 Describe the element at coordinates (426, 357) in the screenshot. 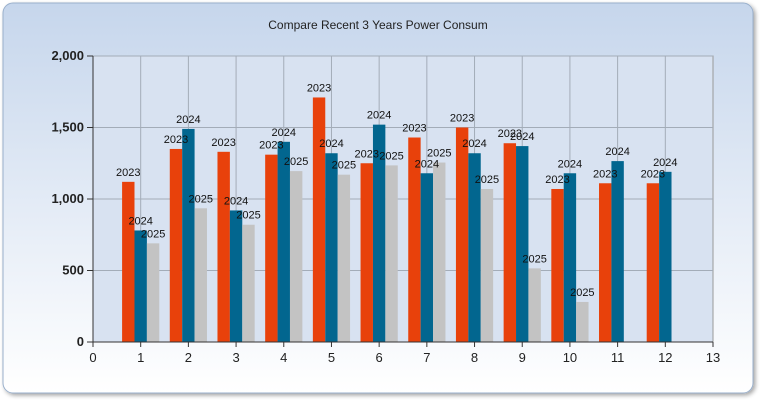

I see `x-tick-label: 7` at that location.